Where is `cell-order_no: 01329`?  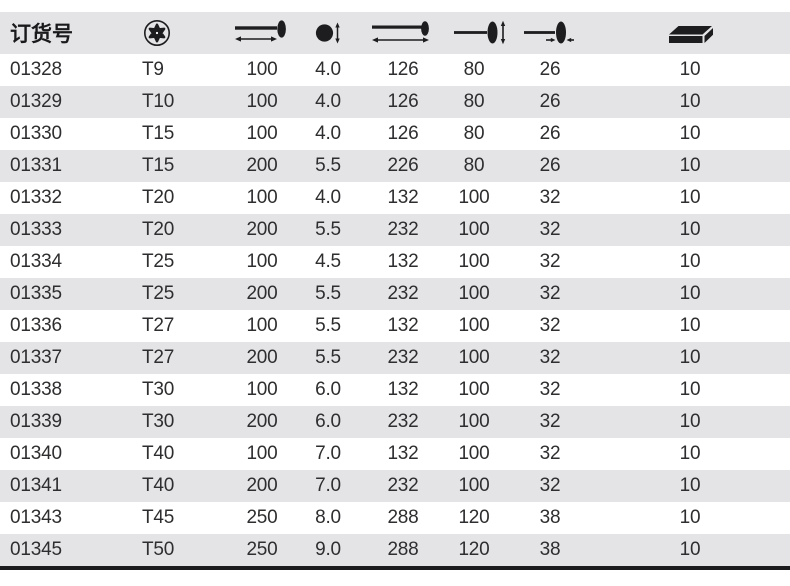
cell-order_no: 01329 is located at coordinates (36, 101).